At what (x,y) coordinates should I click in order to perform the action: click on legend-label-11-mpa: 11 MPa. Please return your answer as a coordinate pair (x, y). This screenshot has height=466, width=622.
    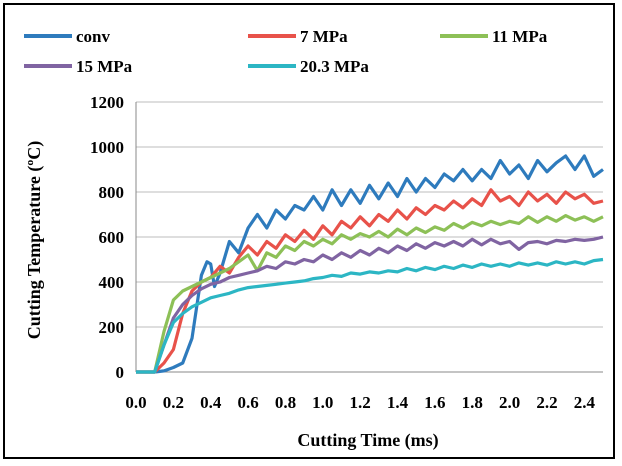
    Looking at the image, I should click on (520, 36).